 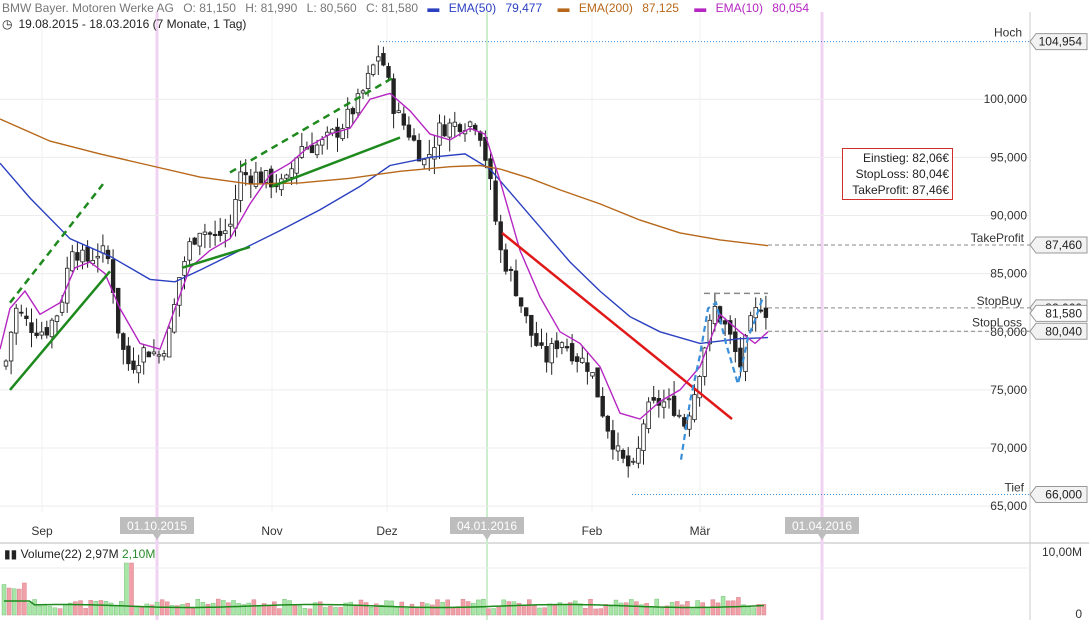 I want to click on ema10-legend: ▬ EMA(10) 80,054, so click(x=751, y=8).